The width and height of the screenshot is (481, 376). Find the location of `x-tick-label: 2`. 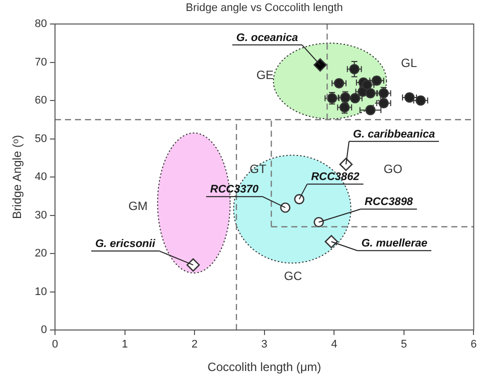

x-tick-label: 2 is located at coordinates (195, 344).